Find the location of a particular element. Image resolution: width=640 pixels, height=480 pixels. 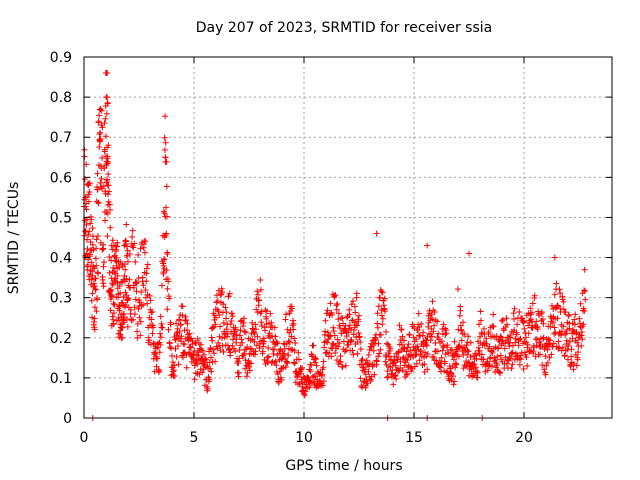

x-tick-label: 0 is located at coordinates (84, 438).